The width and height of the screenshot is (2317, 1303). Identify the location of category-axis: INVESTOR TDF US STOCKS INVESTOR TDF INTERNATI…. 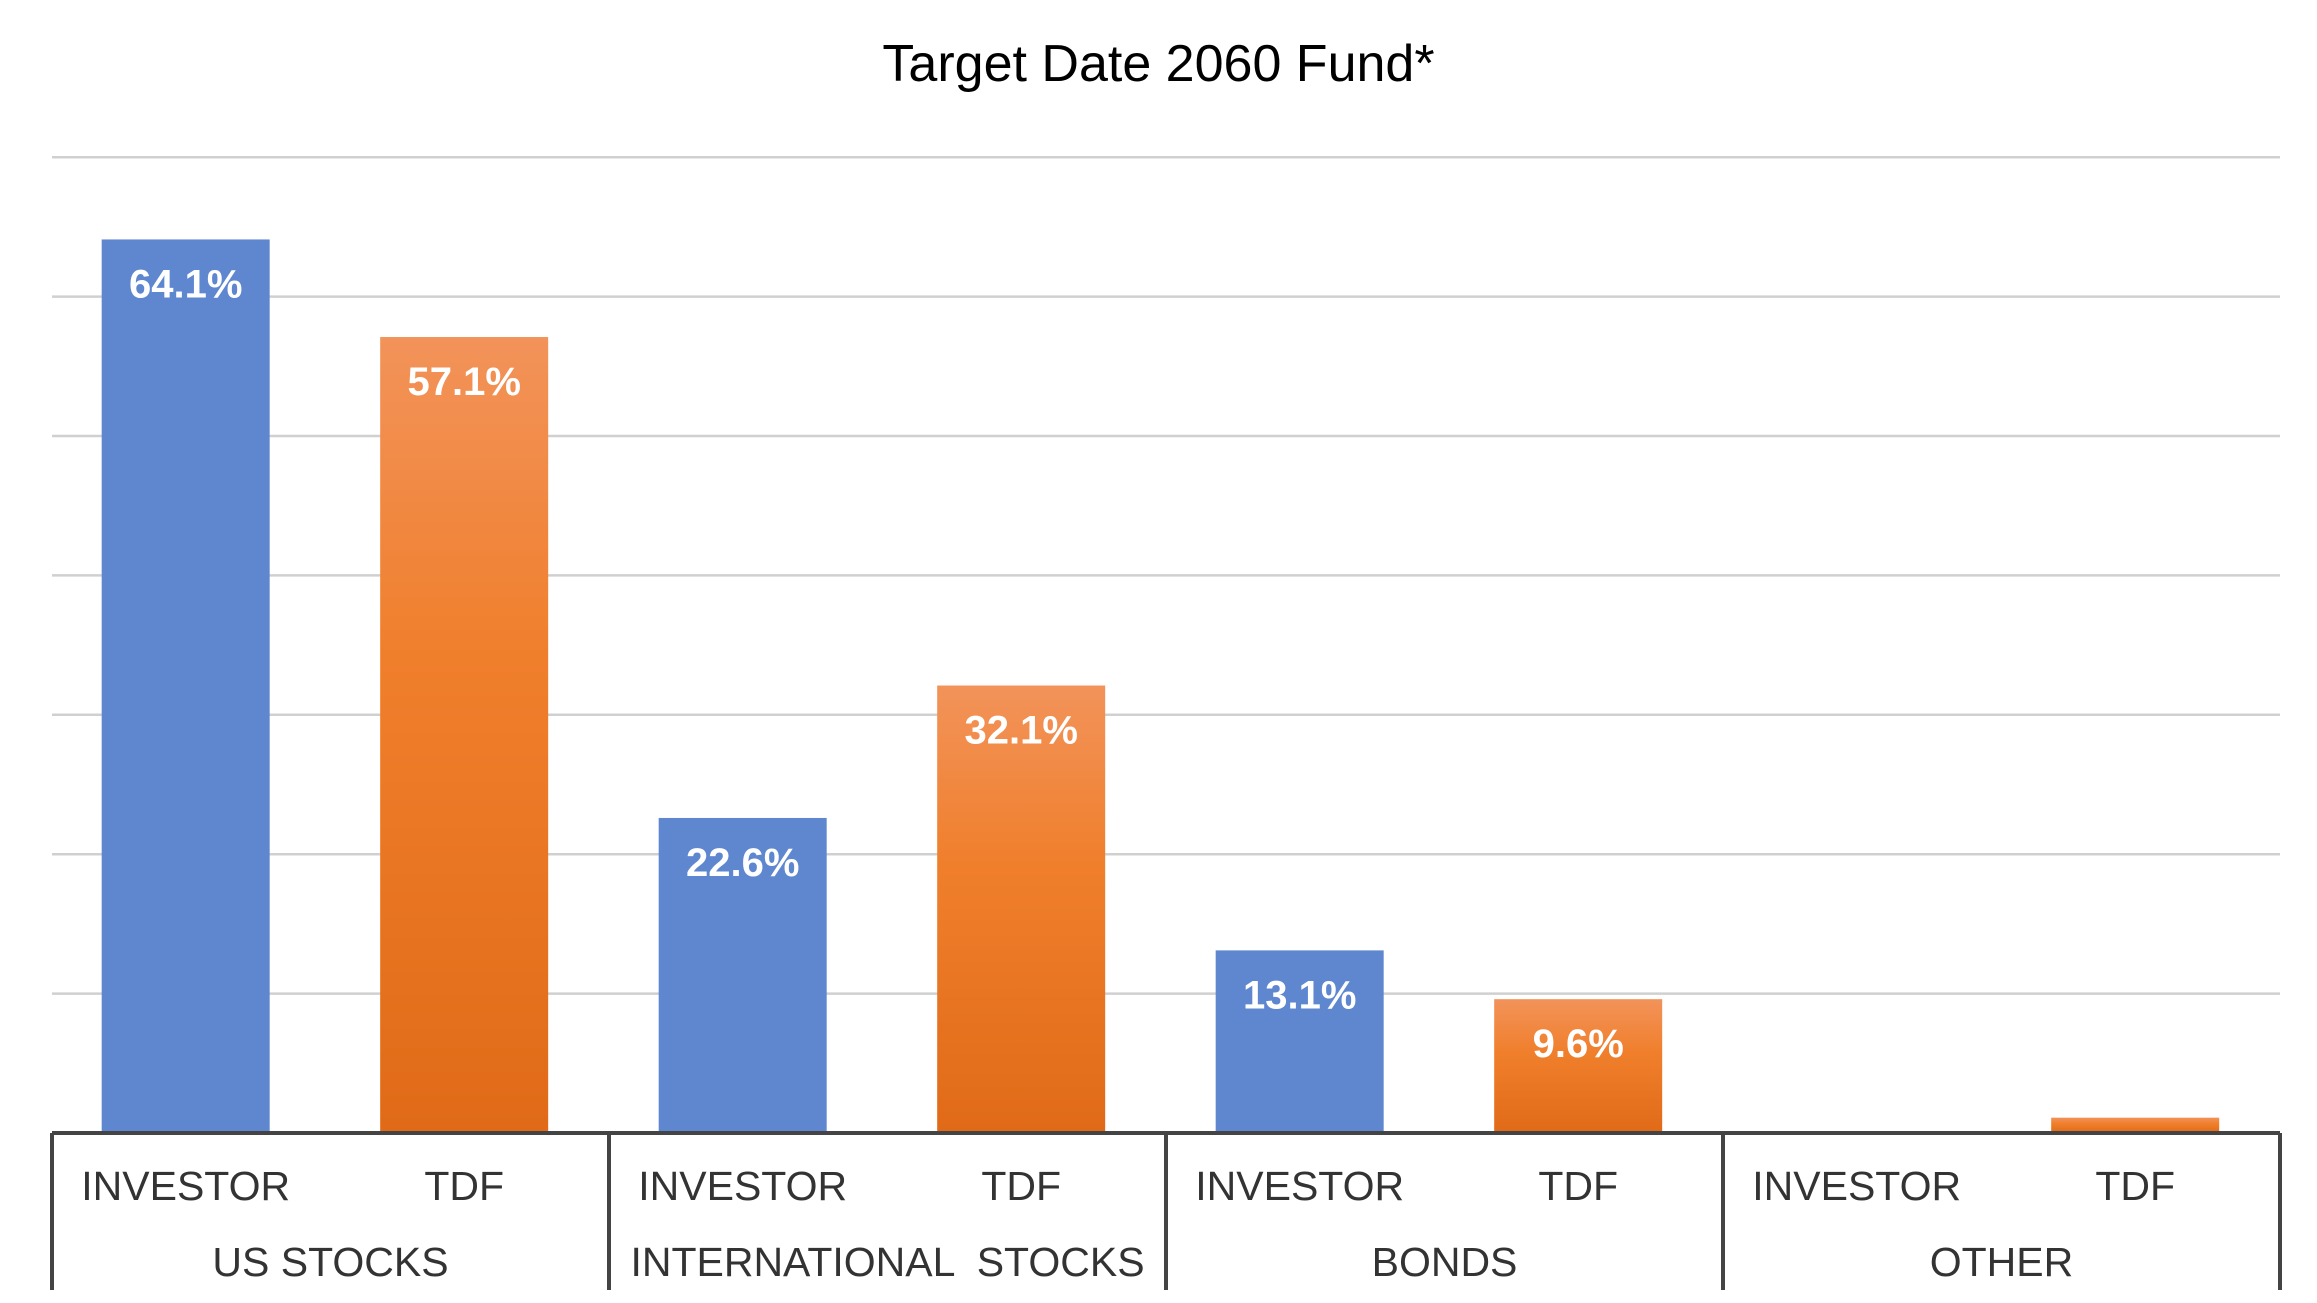
(1166, 1210).